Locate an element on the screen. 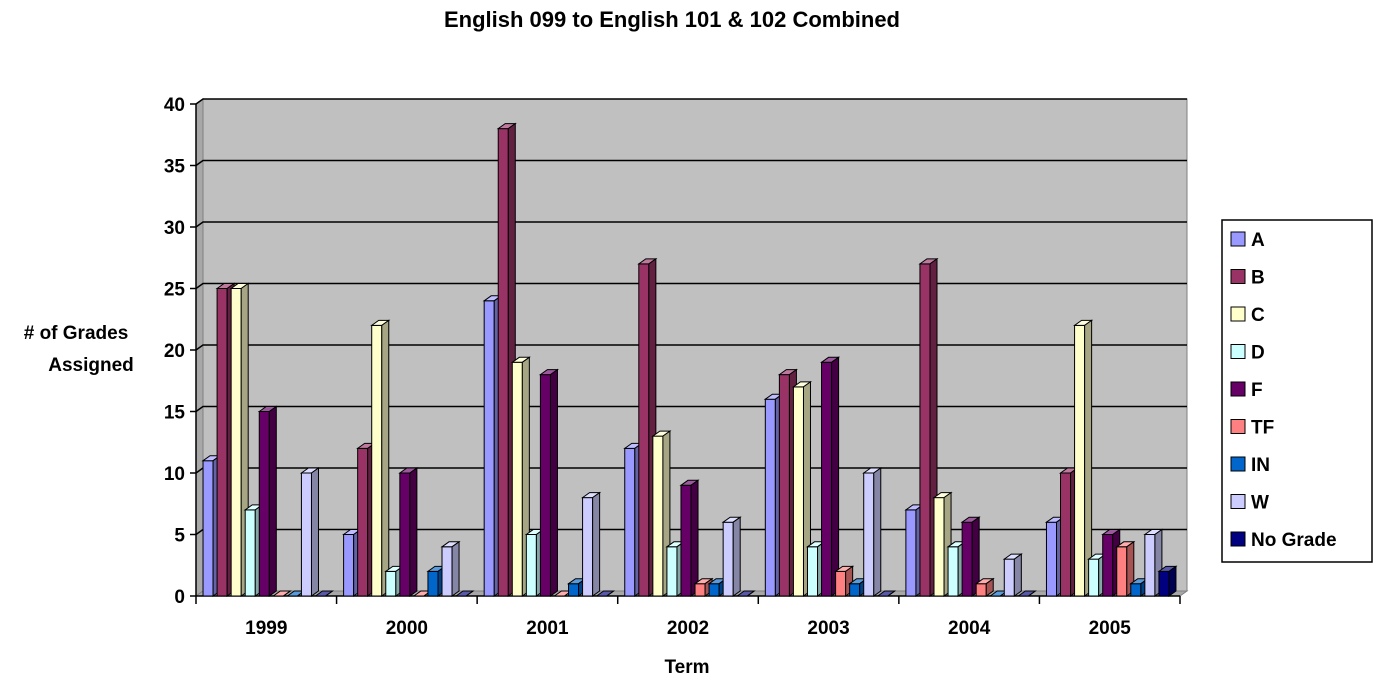 The height and width of the screenshot is (681, 1381). bar-w-2002 is located at coordinates (731, 556).